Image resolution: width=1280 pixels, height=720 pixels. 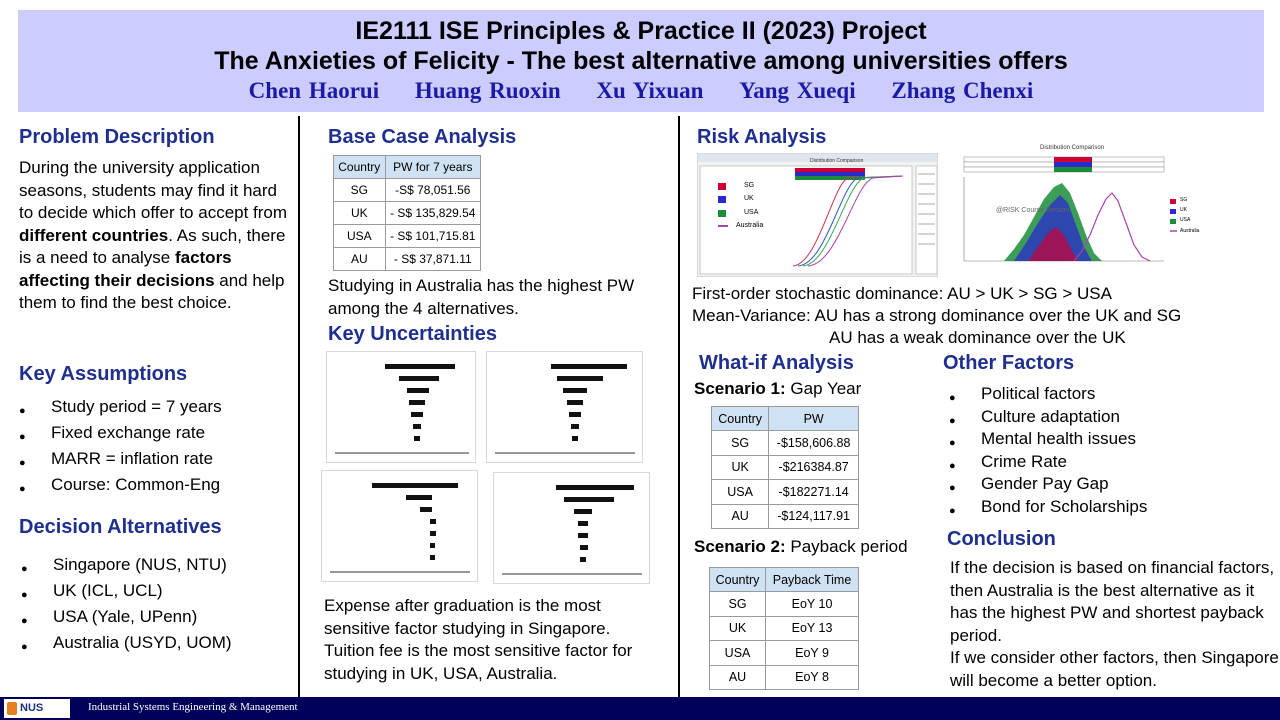 I want to click on other-factors-heading: Other Factors, so click(x=1009, y=363).